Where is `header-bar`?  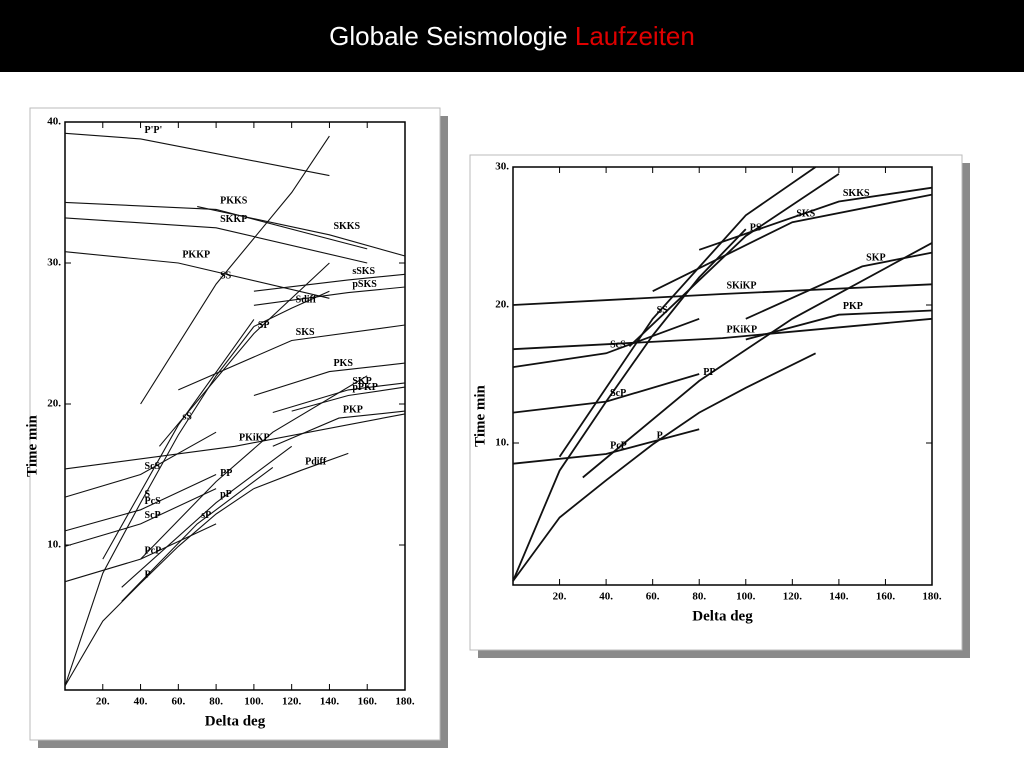
header-bar is located at coordinates (512, 36).